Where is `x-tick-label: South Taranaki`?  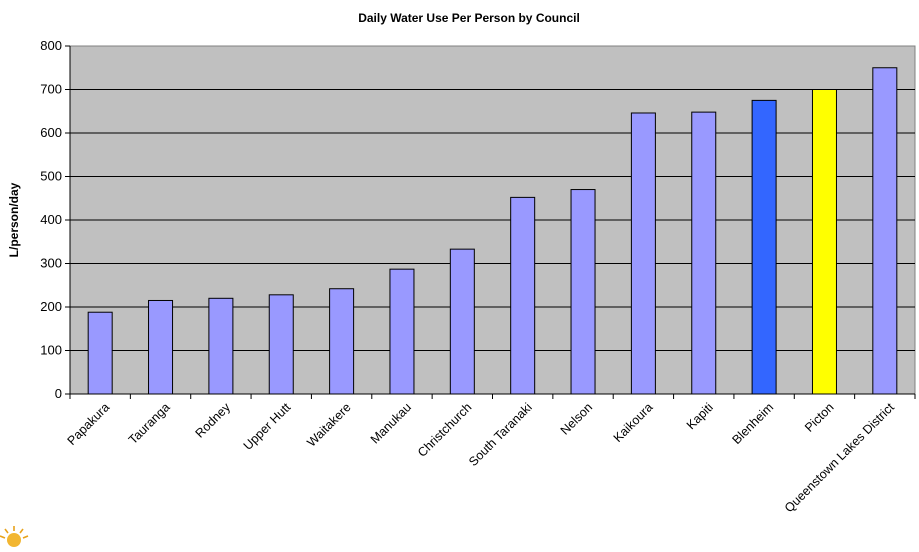 x-tick-label: South Taranaki is located at coordinates (500, 434).